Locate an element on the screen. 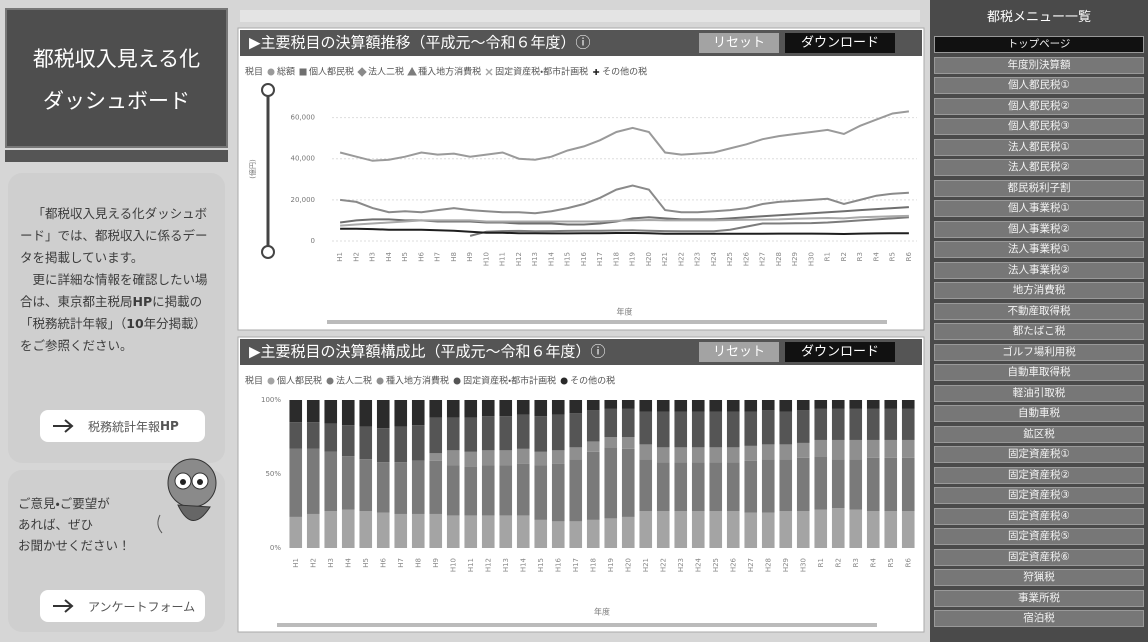 The height and width of the screenshot is (642, 1148). menu-item: 個人事業税② is located at coordinates (1039, 229).